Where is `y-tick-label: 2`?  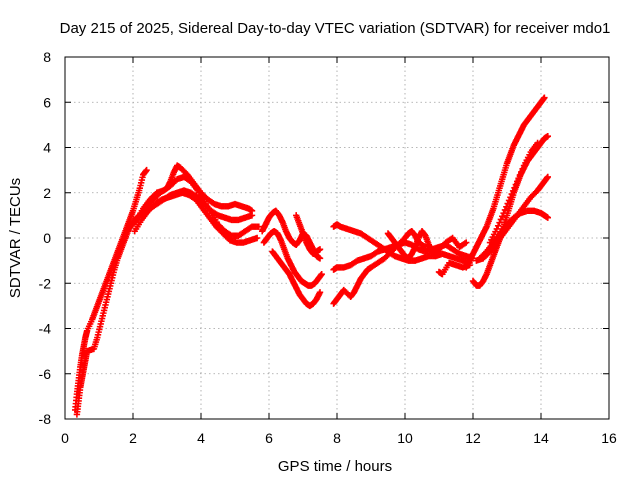 y-tick-label: 2 is located at coordinates (47, 193).